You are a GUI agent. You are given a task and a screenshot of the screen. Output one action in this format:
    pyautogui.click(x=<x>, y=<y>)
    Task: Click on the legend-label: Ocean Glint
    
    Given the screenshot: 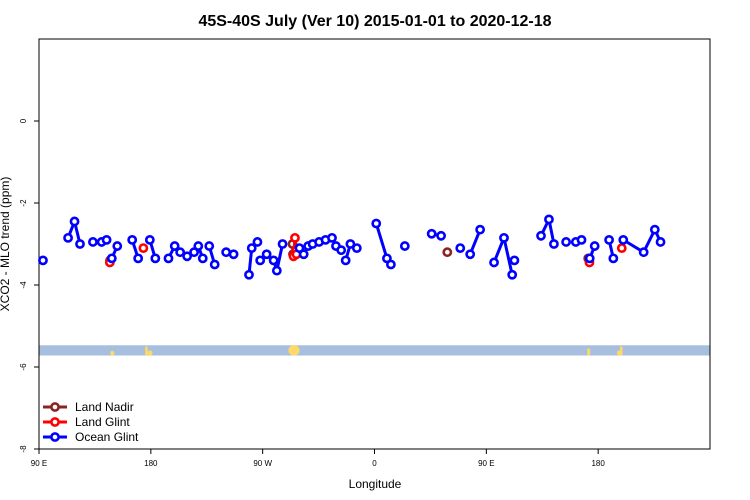 What is the action you would take?
    pyautogui.click(x=107, y=437)
    